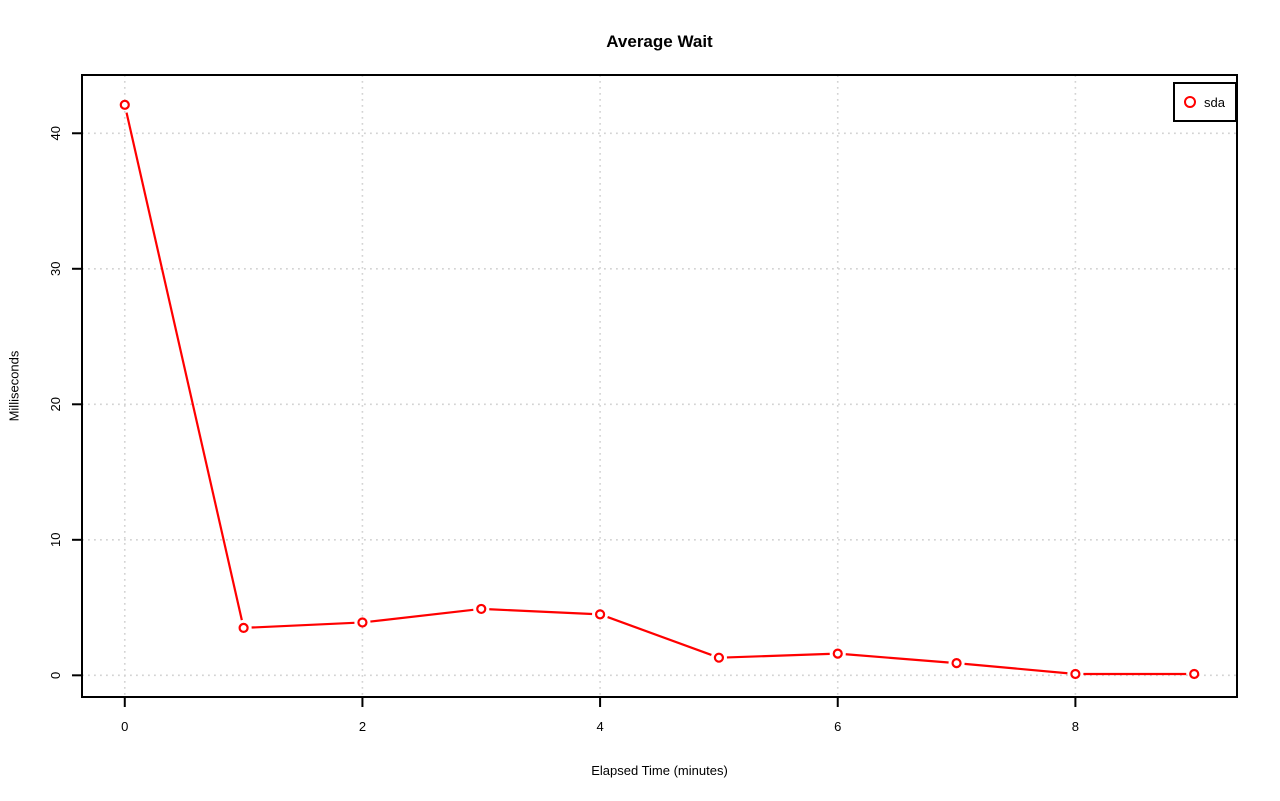  Describe the element at coordinates (599, 726) in the screenshot. I see `x-tick-label: 4` at that location.